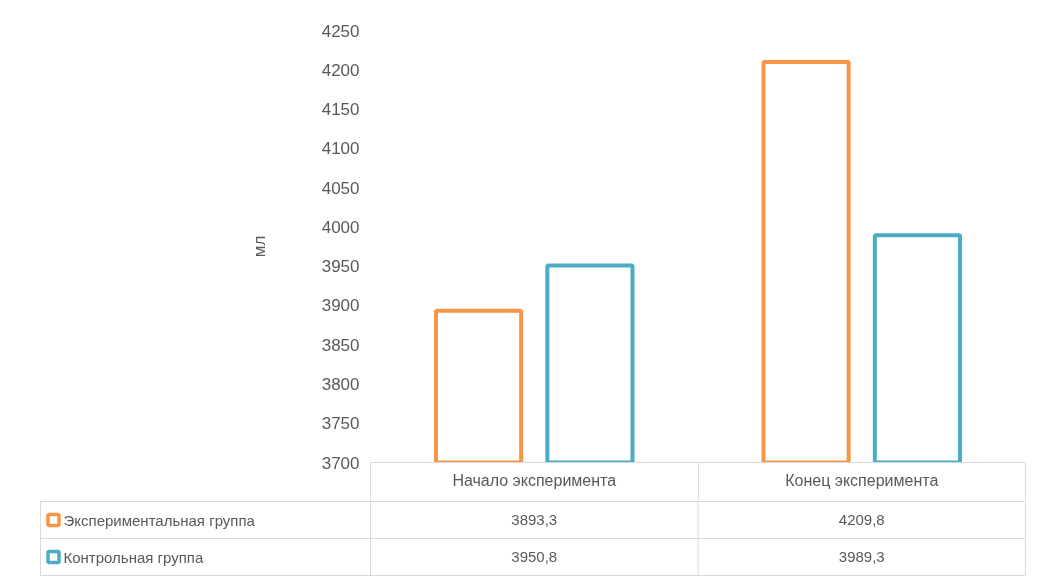 This screenshot has width=1043, height=582. What do you see at coordinates (340, 188) in the screenshot?
I see `y-tick-label: 4050` at bounding box center [340, 188].